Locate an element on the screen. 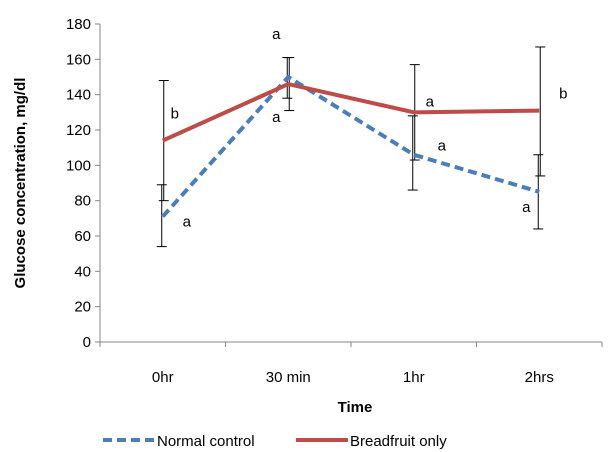  y-tick-label: 120 is located at coordinates (78, 130).